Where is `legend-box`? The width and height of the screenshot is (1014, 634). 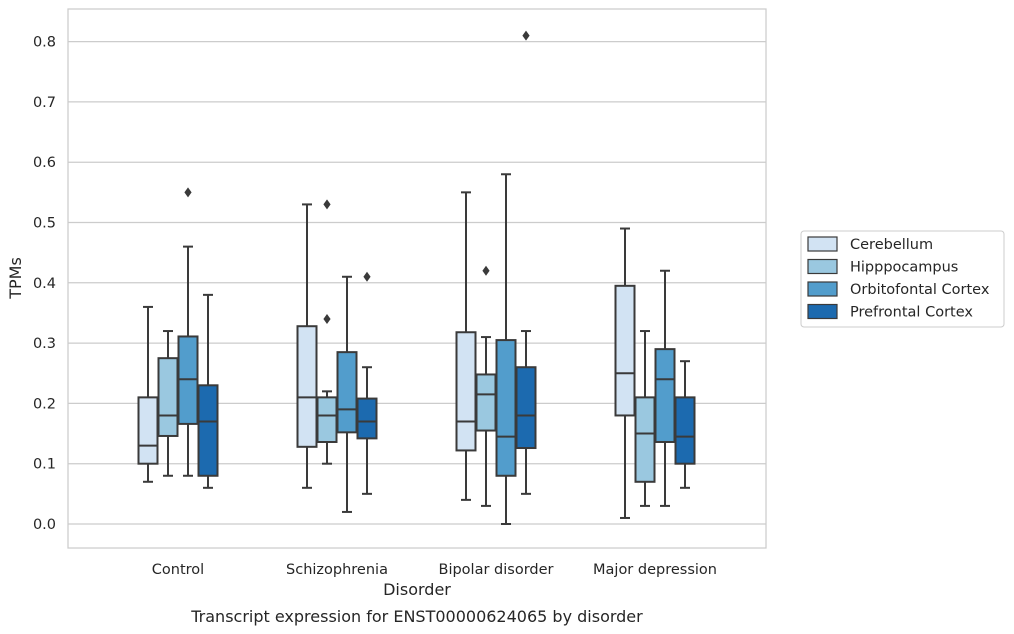 legend-box is located at coordinates (902, 279).